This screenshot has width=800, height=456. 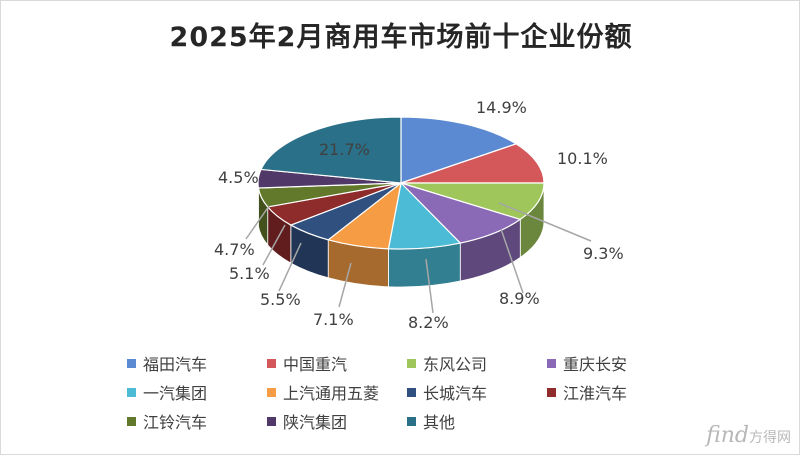 I want to click on legend-item: 江铃汽车, so click(x=197, y=421).